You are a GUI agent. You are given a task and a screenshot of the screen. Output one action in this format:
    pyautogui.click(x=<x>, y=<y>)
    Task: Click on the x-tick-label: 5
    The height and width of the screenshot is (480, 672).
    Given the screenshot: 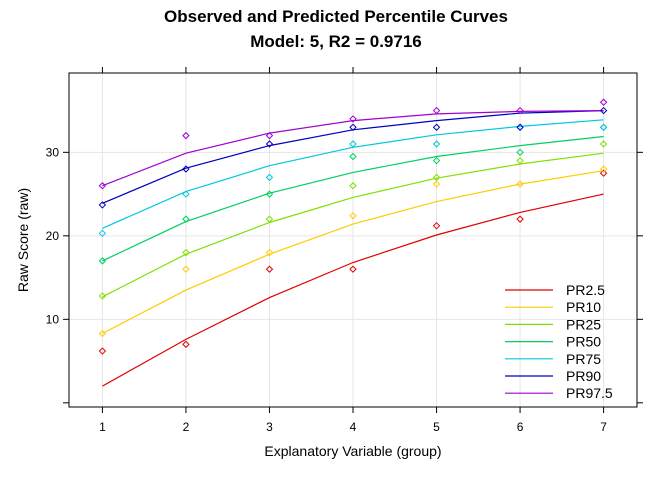 What is the action you would take?
    pyautogui.click(x=436, y=427)
    